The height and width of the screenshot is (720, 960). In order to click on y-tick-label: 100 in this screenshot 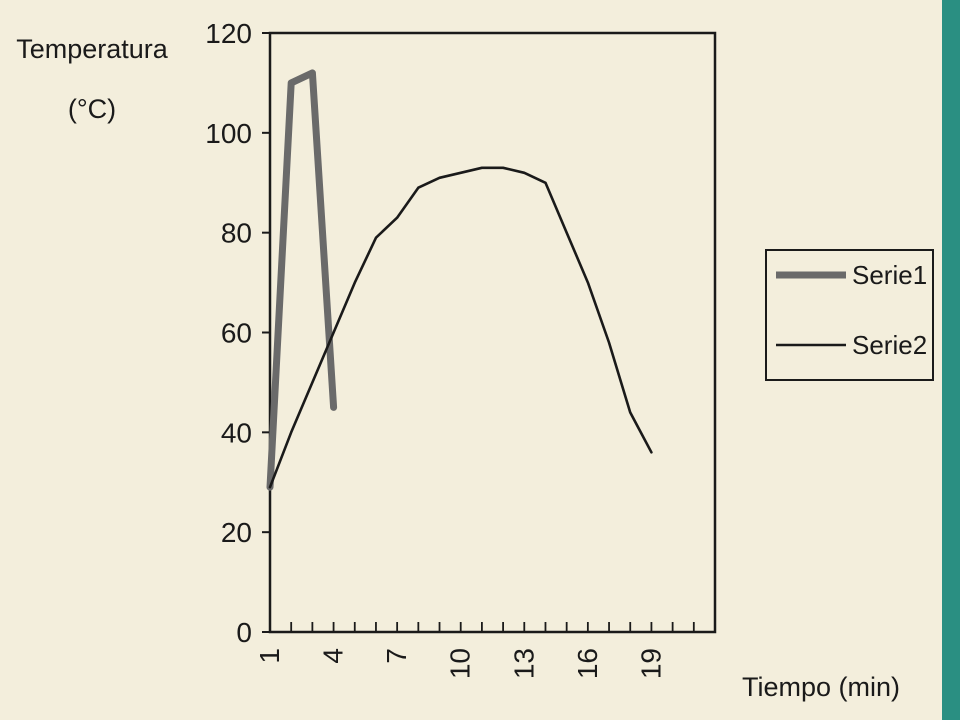, I will do `click(228, 133)`.